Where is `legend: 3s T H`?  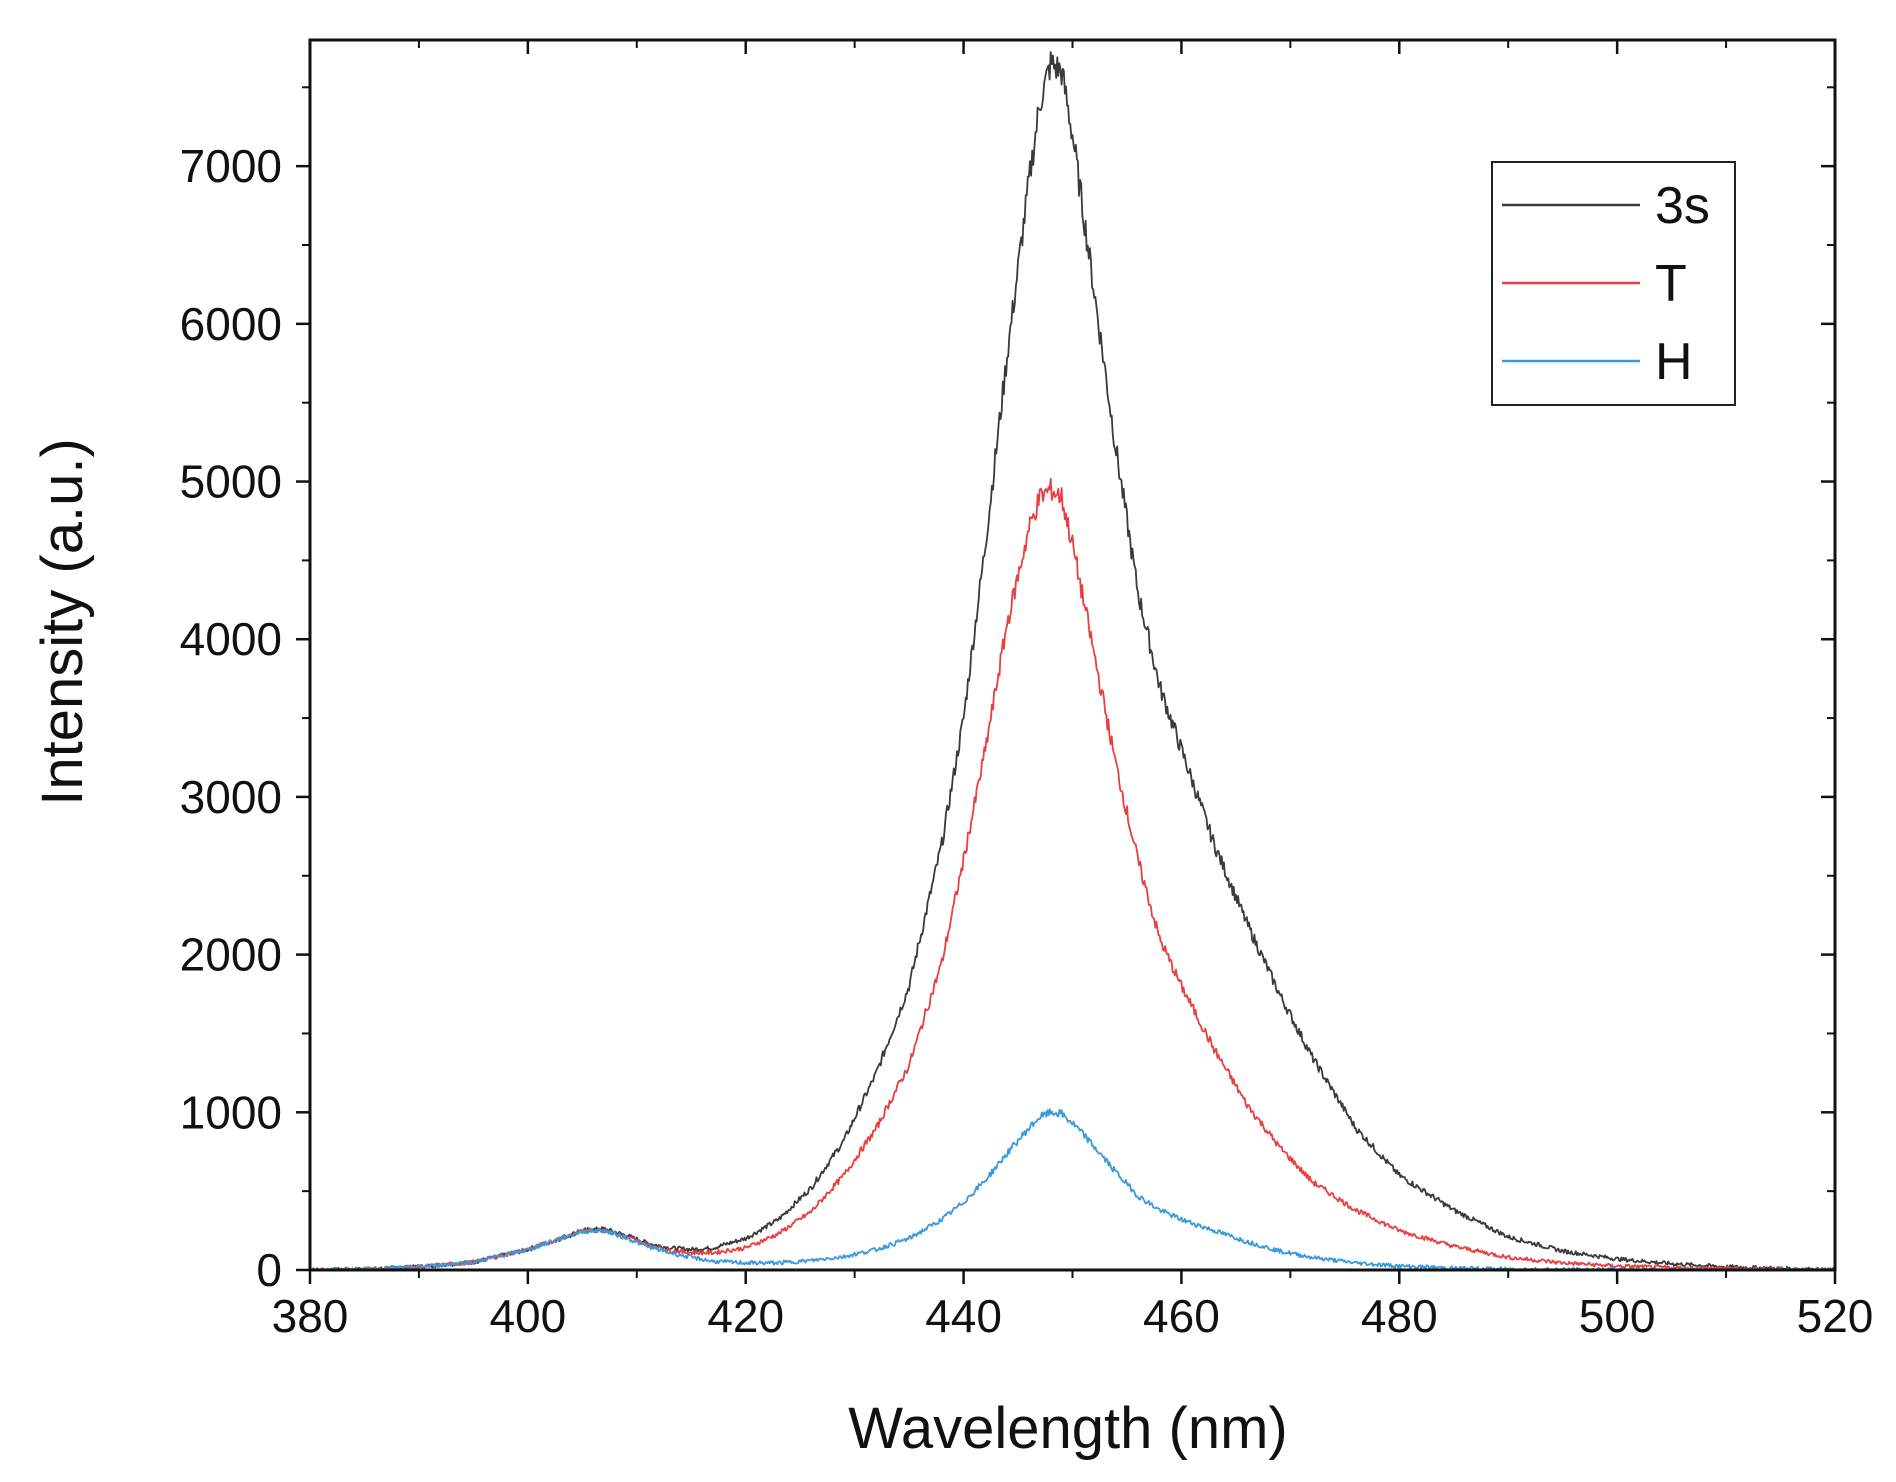
legend: 3s T H is located at coordinates (1613, 283).